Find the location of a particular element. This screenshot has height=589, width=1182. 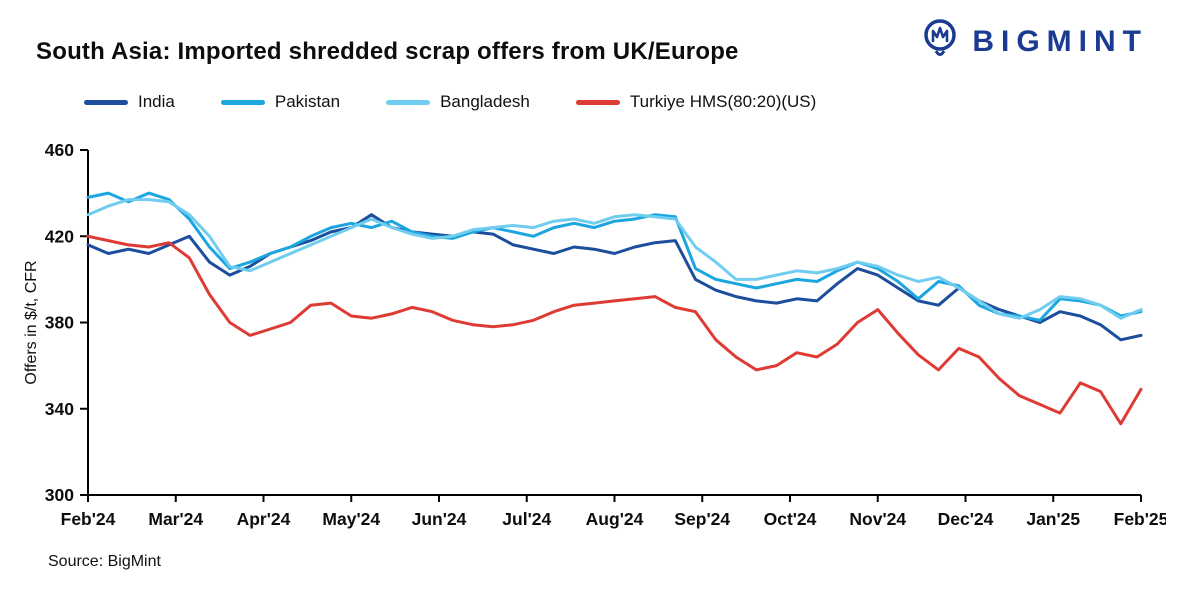

brand-name: BIGMINT is located at coordinates (1060, 41).